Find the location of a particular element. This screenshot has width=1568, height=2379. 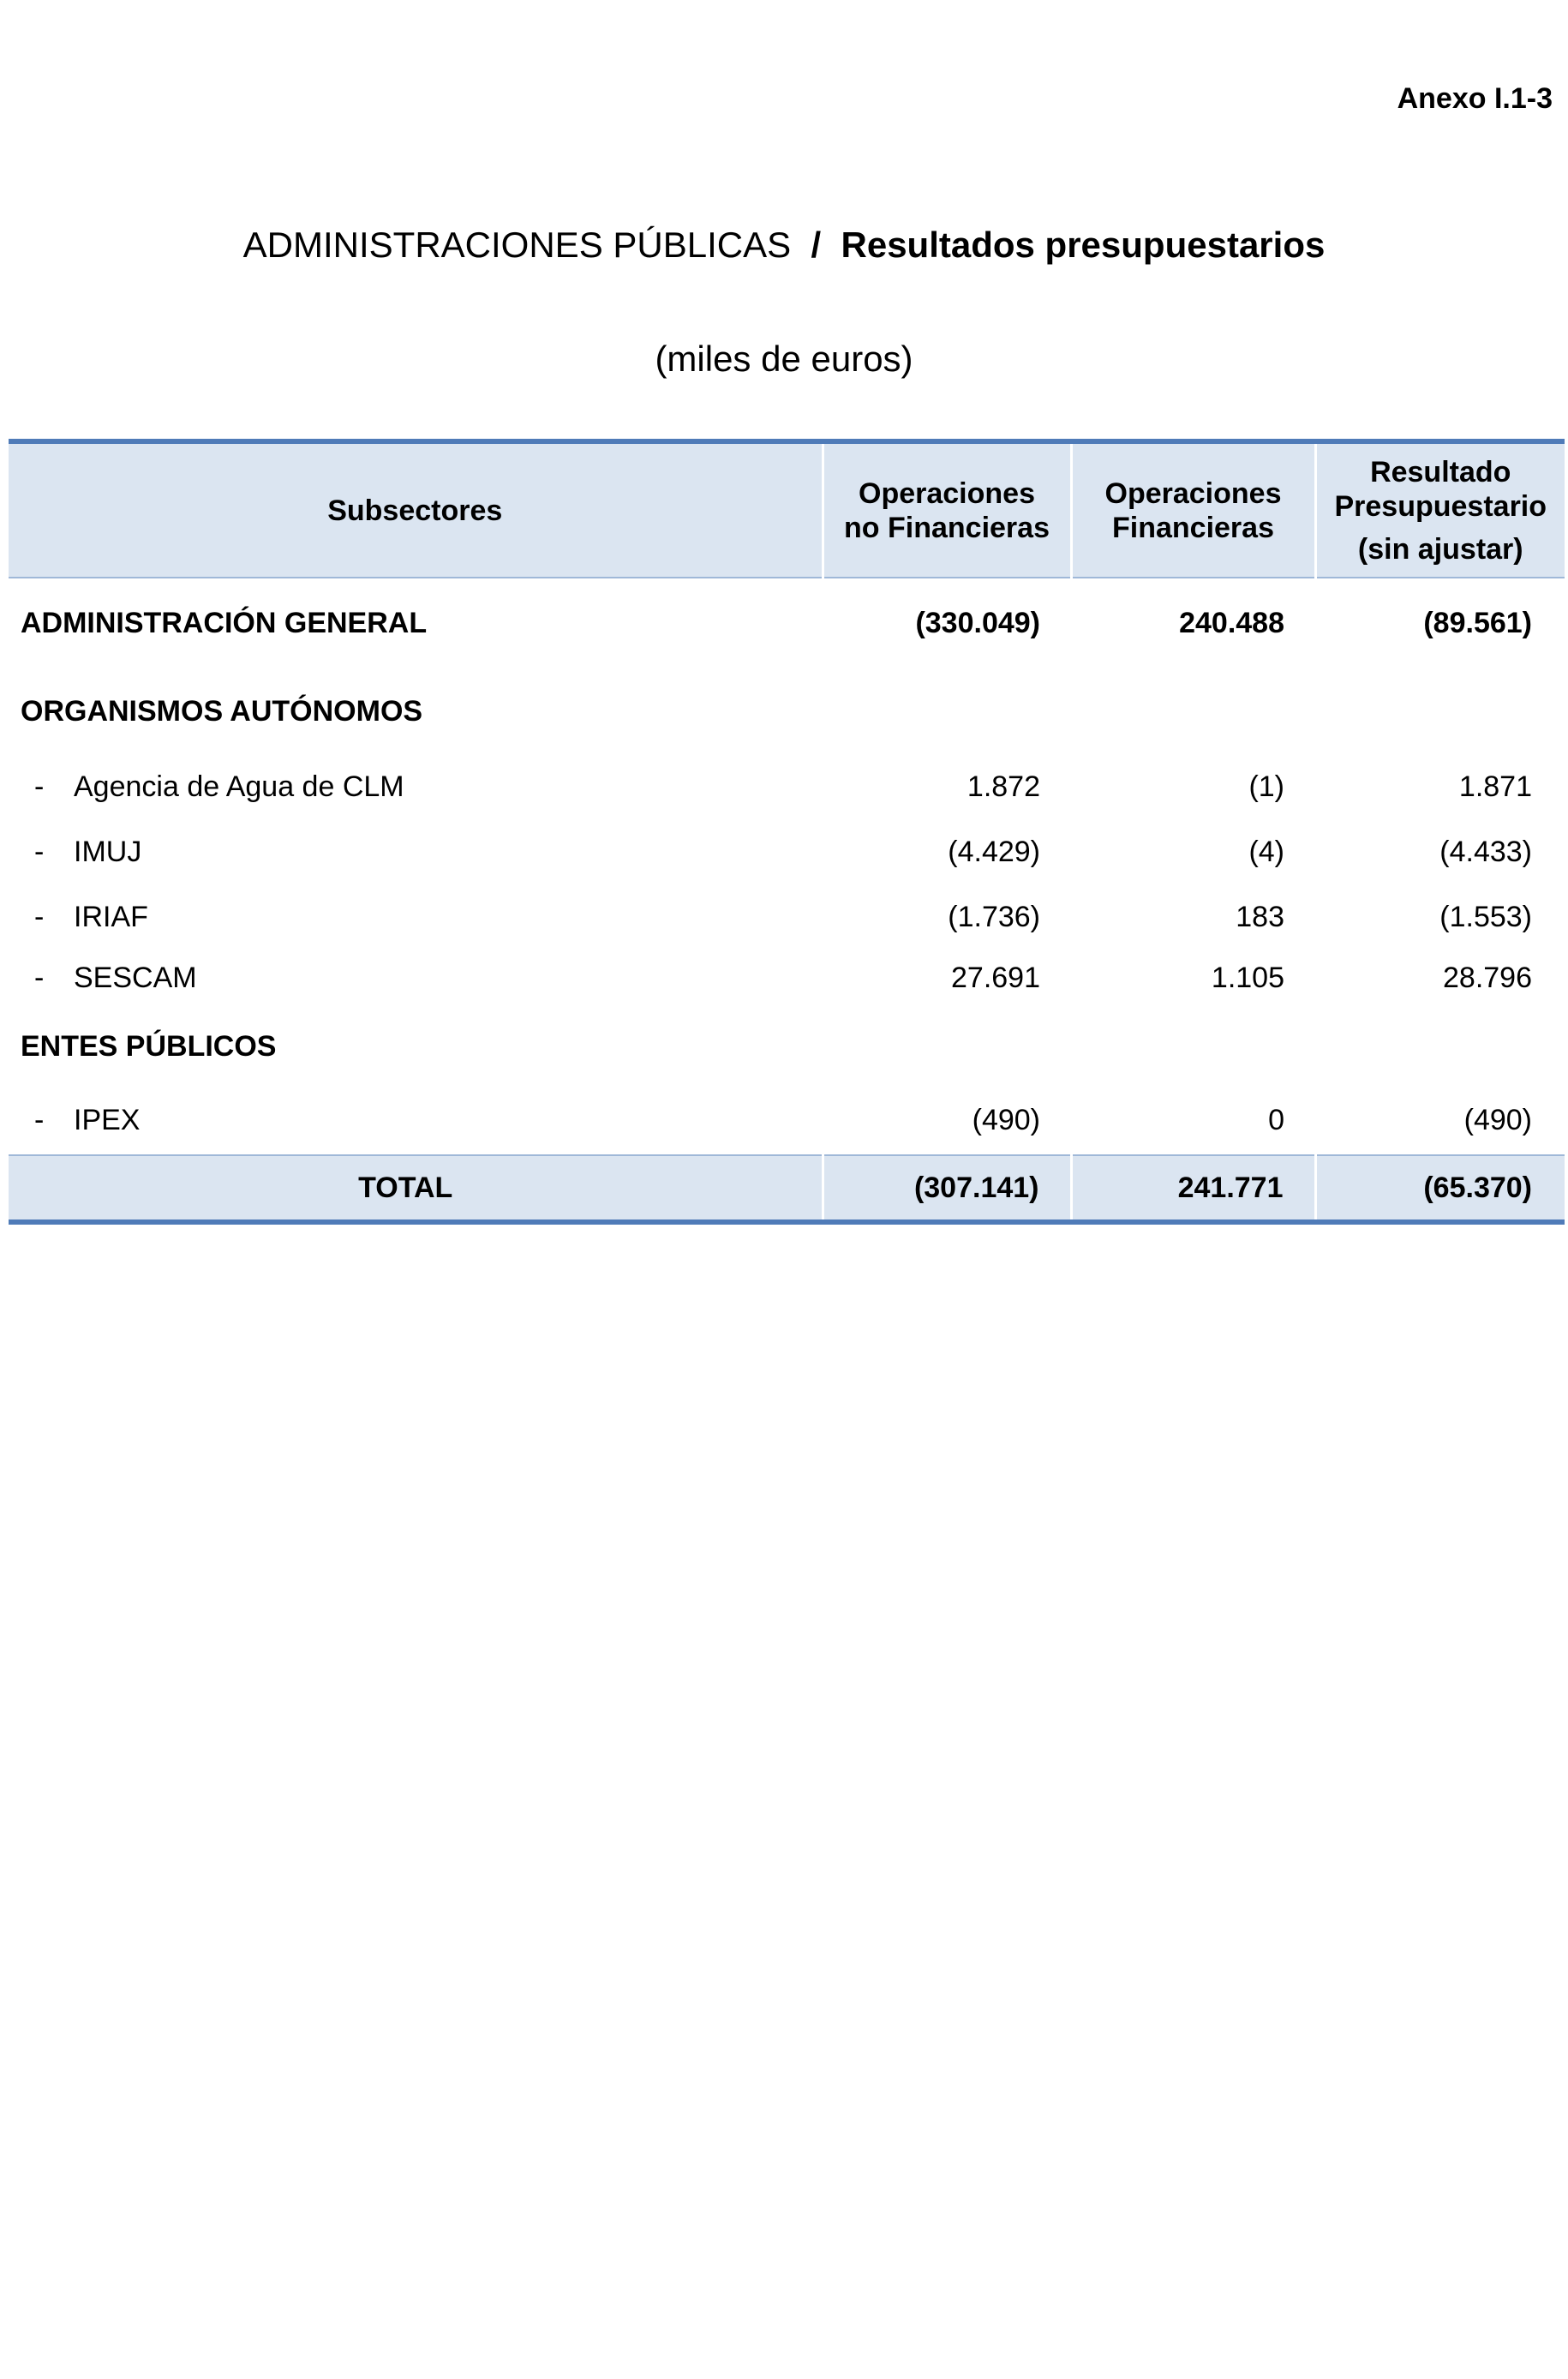

title-part-2: Resultados presupuestarios is located at coordinates (1083, 245).